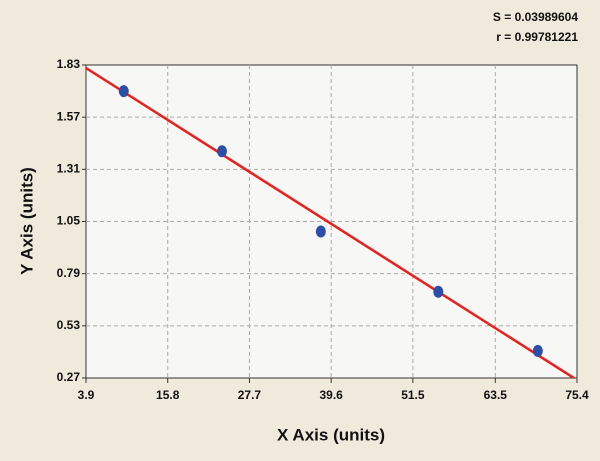  What do you see at coordinates (413, 395) in the screenshot?
I see `x-tick-label: 51.5` at bounding box center [413, 395].